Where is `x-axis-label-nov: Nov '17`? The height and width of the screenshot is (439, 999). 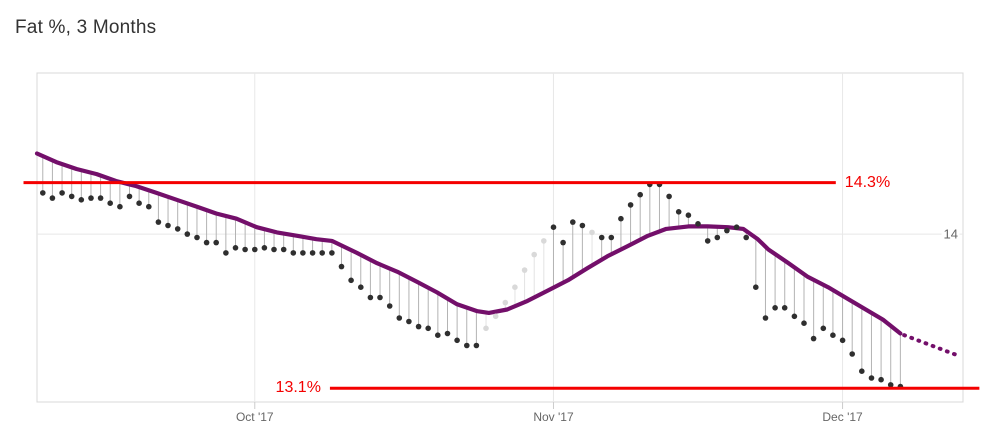
x-axis-label-nov: Nov '17 is located at coordinates (553, 417).